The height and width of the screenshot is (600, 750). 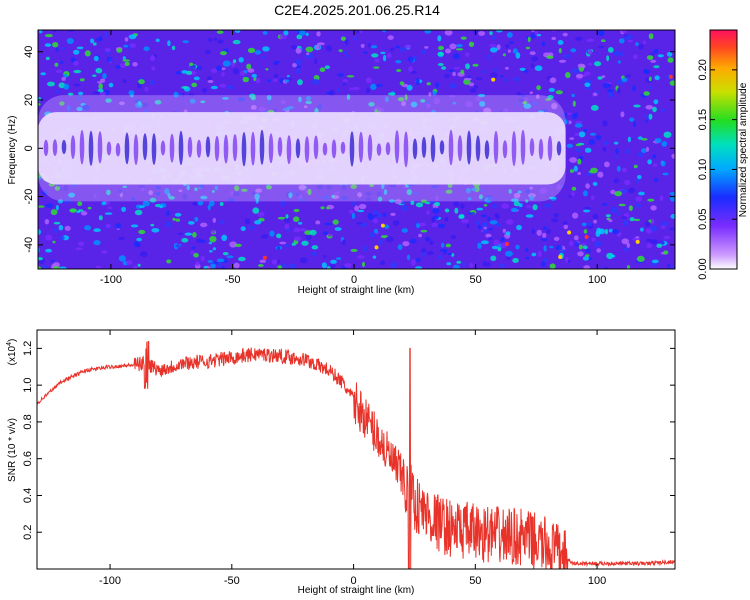 What do you see at coordinates (356, 590) in the screenshot?
I see `bottom-x-axis-label: Height of straight line (km)` at bounding box center [356, 590].